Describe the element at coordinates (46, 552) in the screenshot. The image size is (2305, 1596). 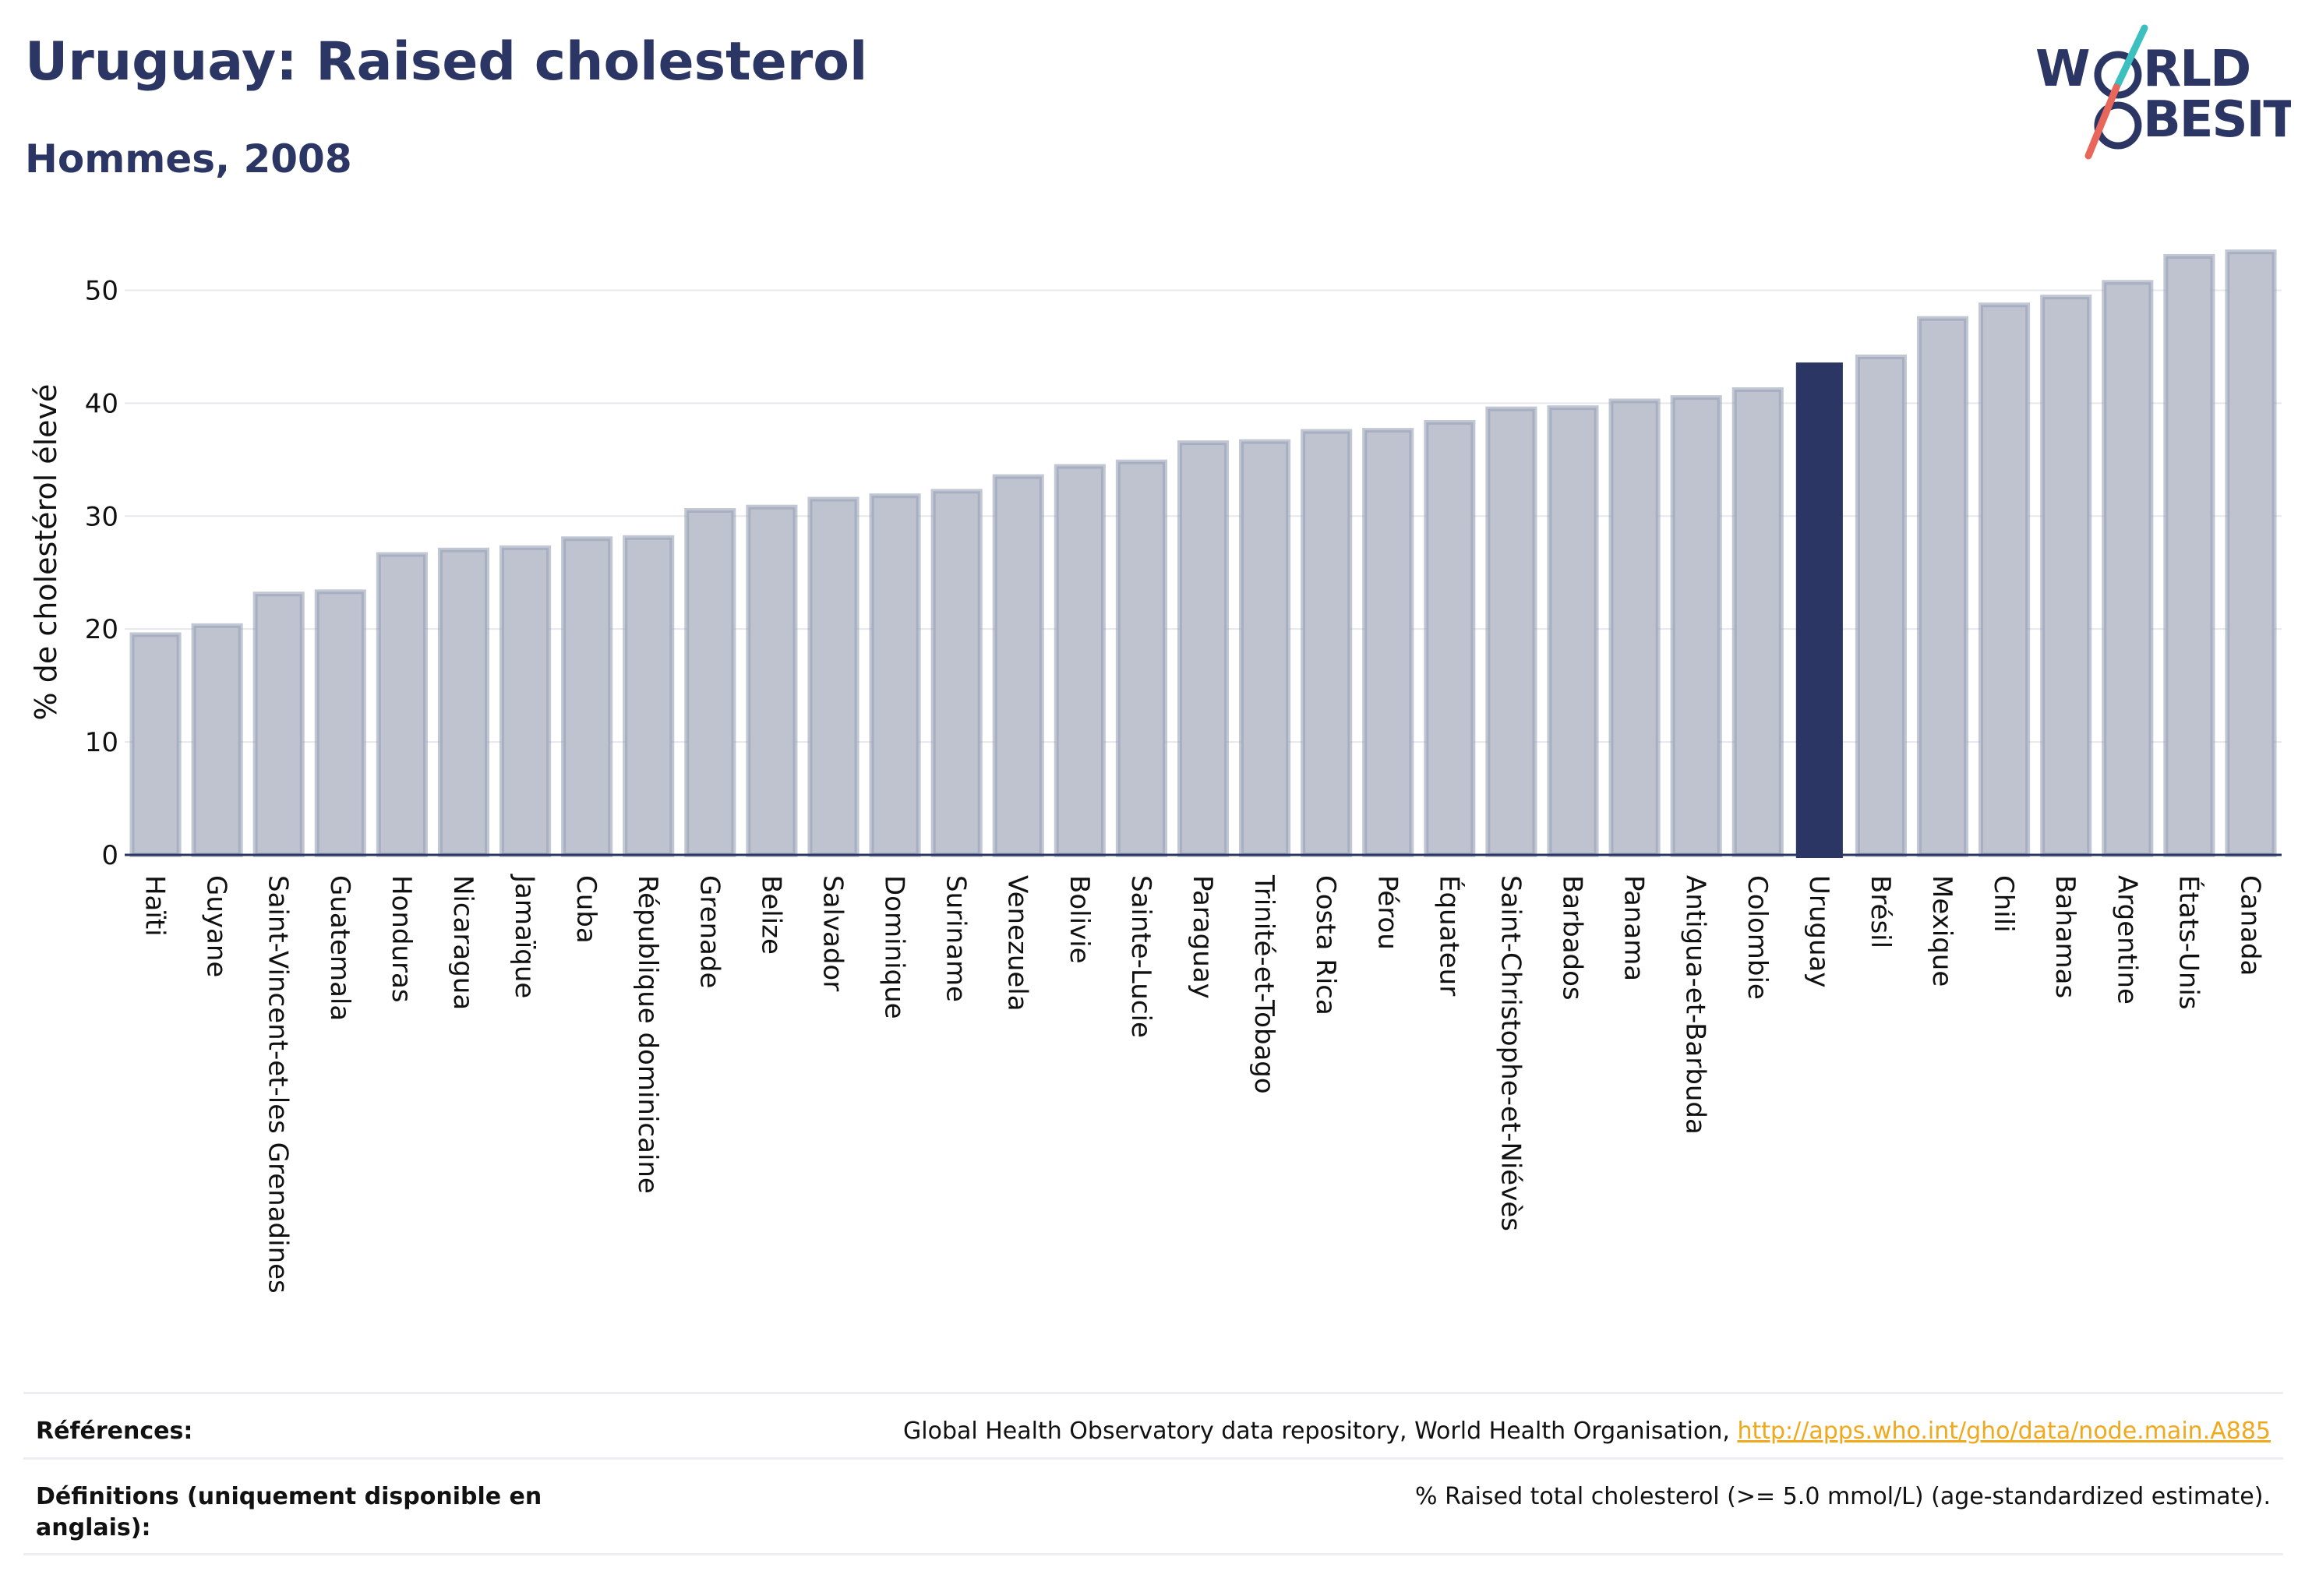
I see `y-axis-title: % de cholestérol élevé` at that location.